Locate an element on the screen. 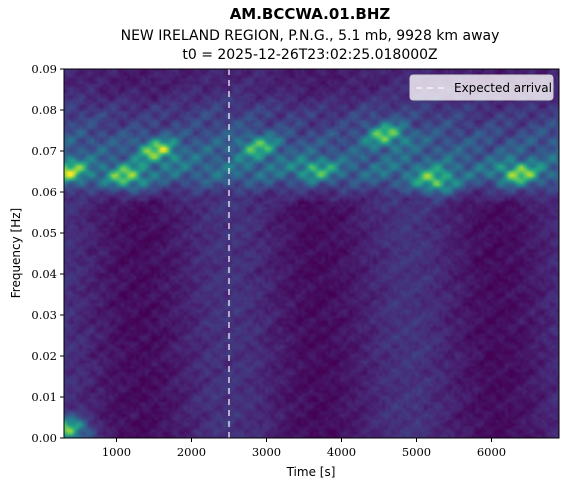 This screenshot has width=573, height=491. y-axis: 0.00 0.01 0.02 0.03 0.04 0.05 0.06 0.07 0.08 0.09 is located at coordinates (47, 253).